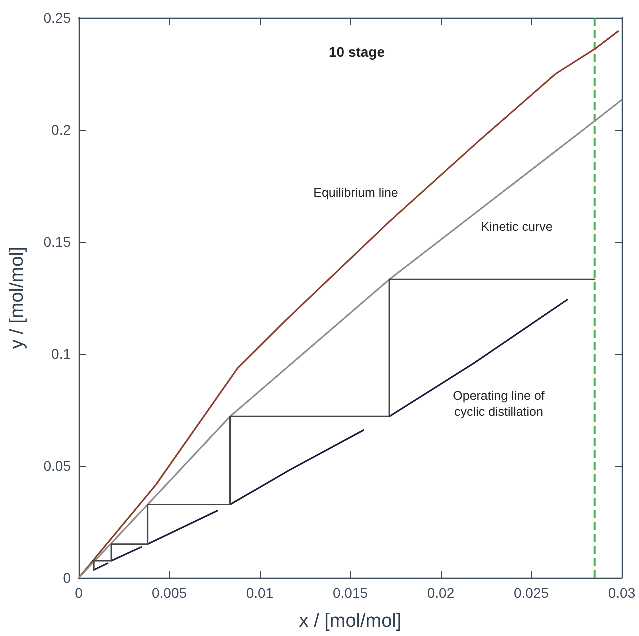  Describe the element at coordinates (350, 593) in the screenshot. I see `x-tick-label: 0.015` at that location.